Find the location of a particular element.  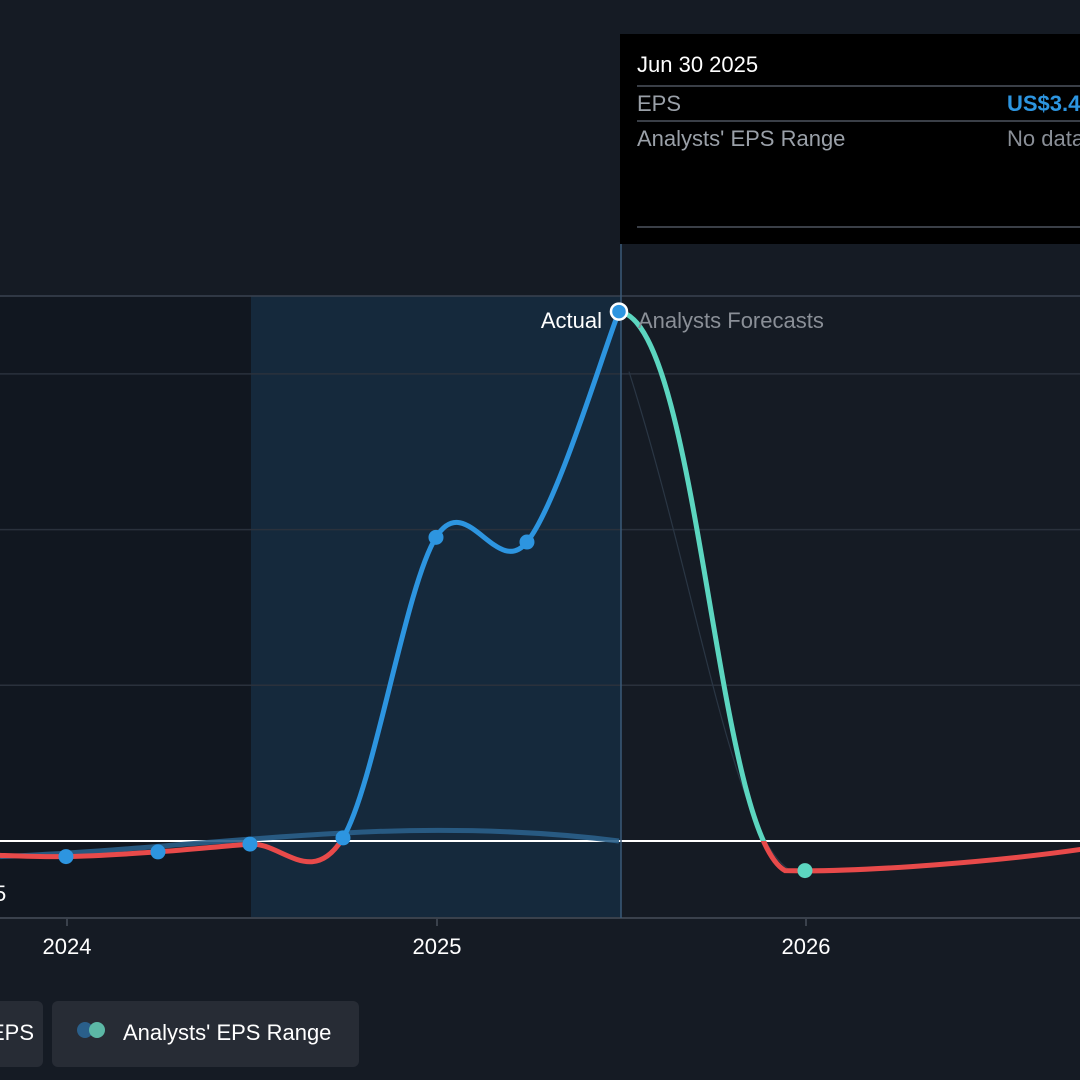

forecast-eps-line is located at coordinates (691, 575).